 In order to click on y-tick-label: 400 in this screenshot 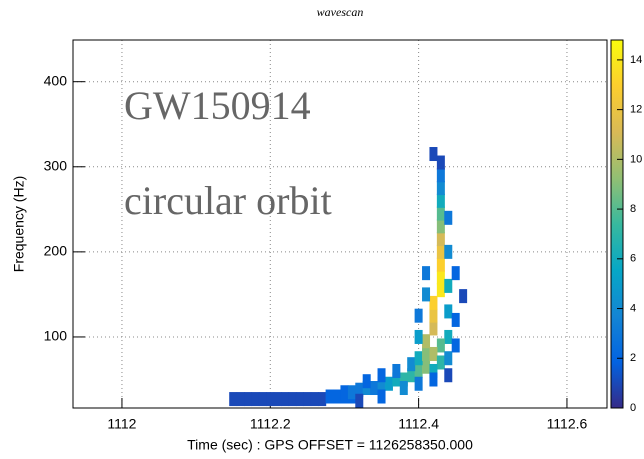, I will do `click(56, 80)`.